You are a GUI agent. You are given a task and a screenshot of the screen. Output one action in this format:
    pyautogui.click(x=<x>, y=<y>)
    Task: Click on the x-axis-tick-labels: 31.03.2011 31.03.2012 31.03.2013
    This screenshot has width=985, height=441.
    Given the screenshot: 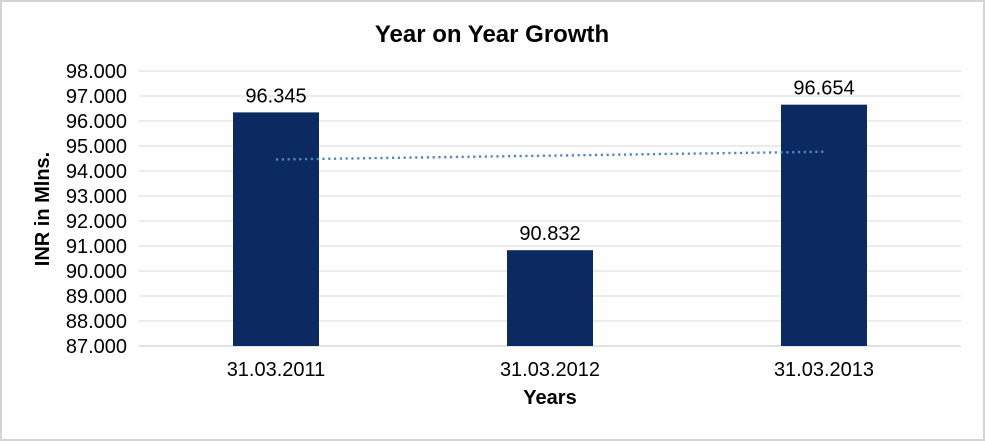 What is the action you would take?
    pyautogui.click(x=550, y=370)
    